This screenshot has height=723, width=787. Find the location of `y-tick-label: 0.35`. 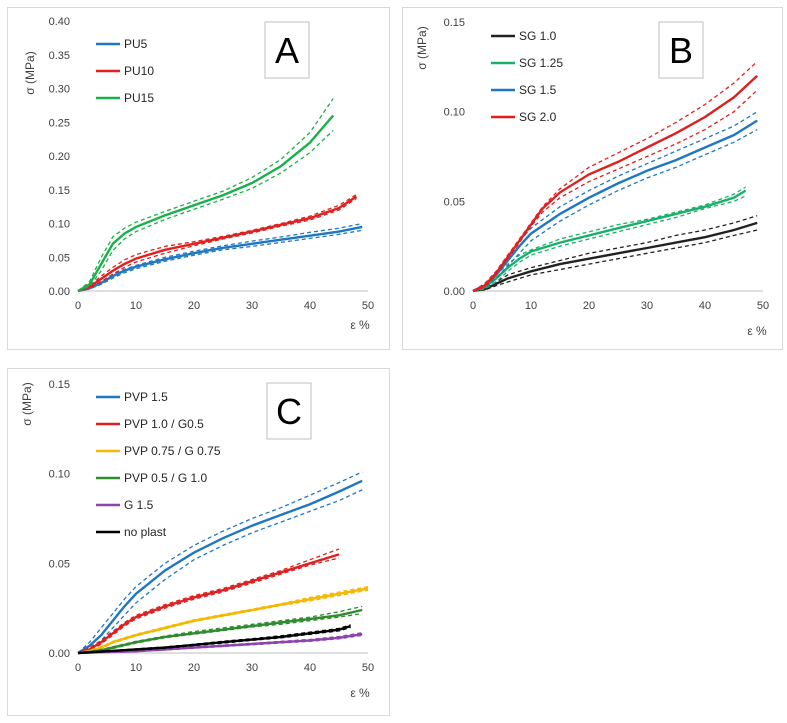

y-tick-label: 0.35 is located at coordinates (59, 56).